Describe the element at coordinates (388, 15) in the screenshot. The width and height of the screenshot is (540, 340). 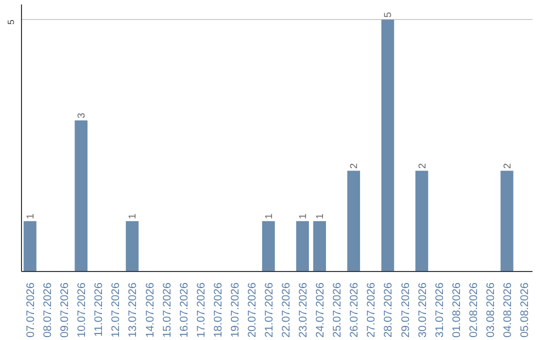
I see `data-label: 5` at that location.